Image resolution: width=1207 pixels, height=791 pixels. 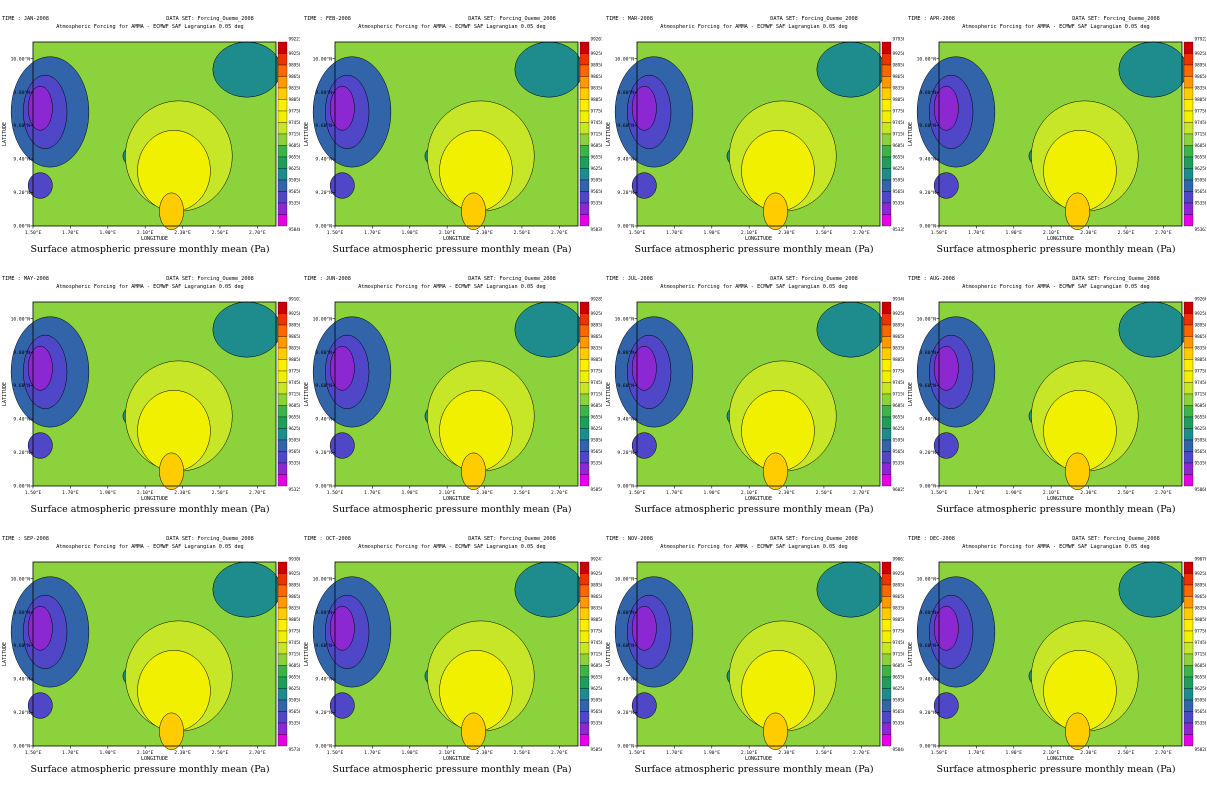 What do you see at coordinates (257, 233) in the screenshot?
I see `x-tick-label: 2.70°E` at bounding box center [257, 233].